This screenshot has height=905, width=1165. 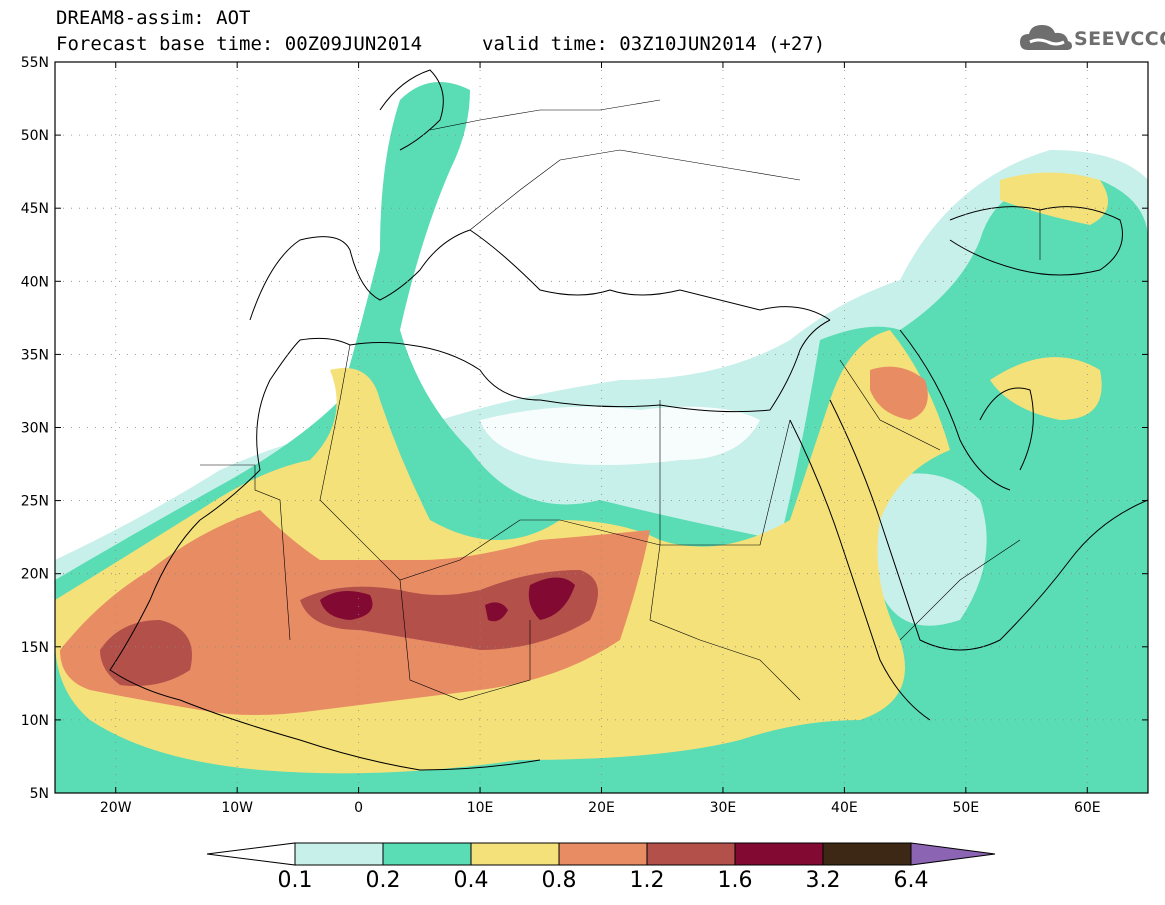 What do you see at coordinates (153, 18) in the screenshot?
I see `map-title: DREAM8-assim: AOT` at bounding box center [153, 18].